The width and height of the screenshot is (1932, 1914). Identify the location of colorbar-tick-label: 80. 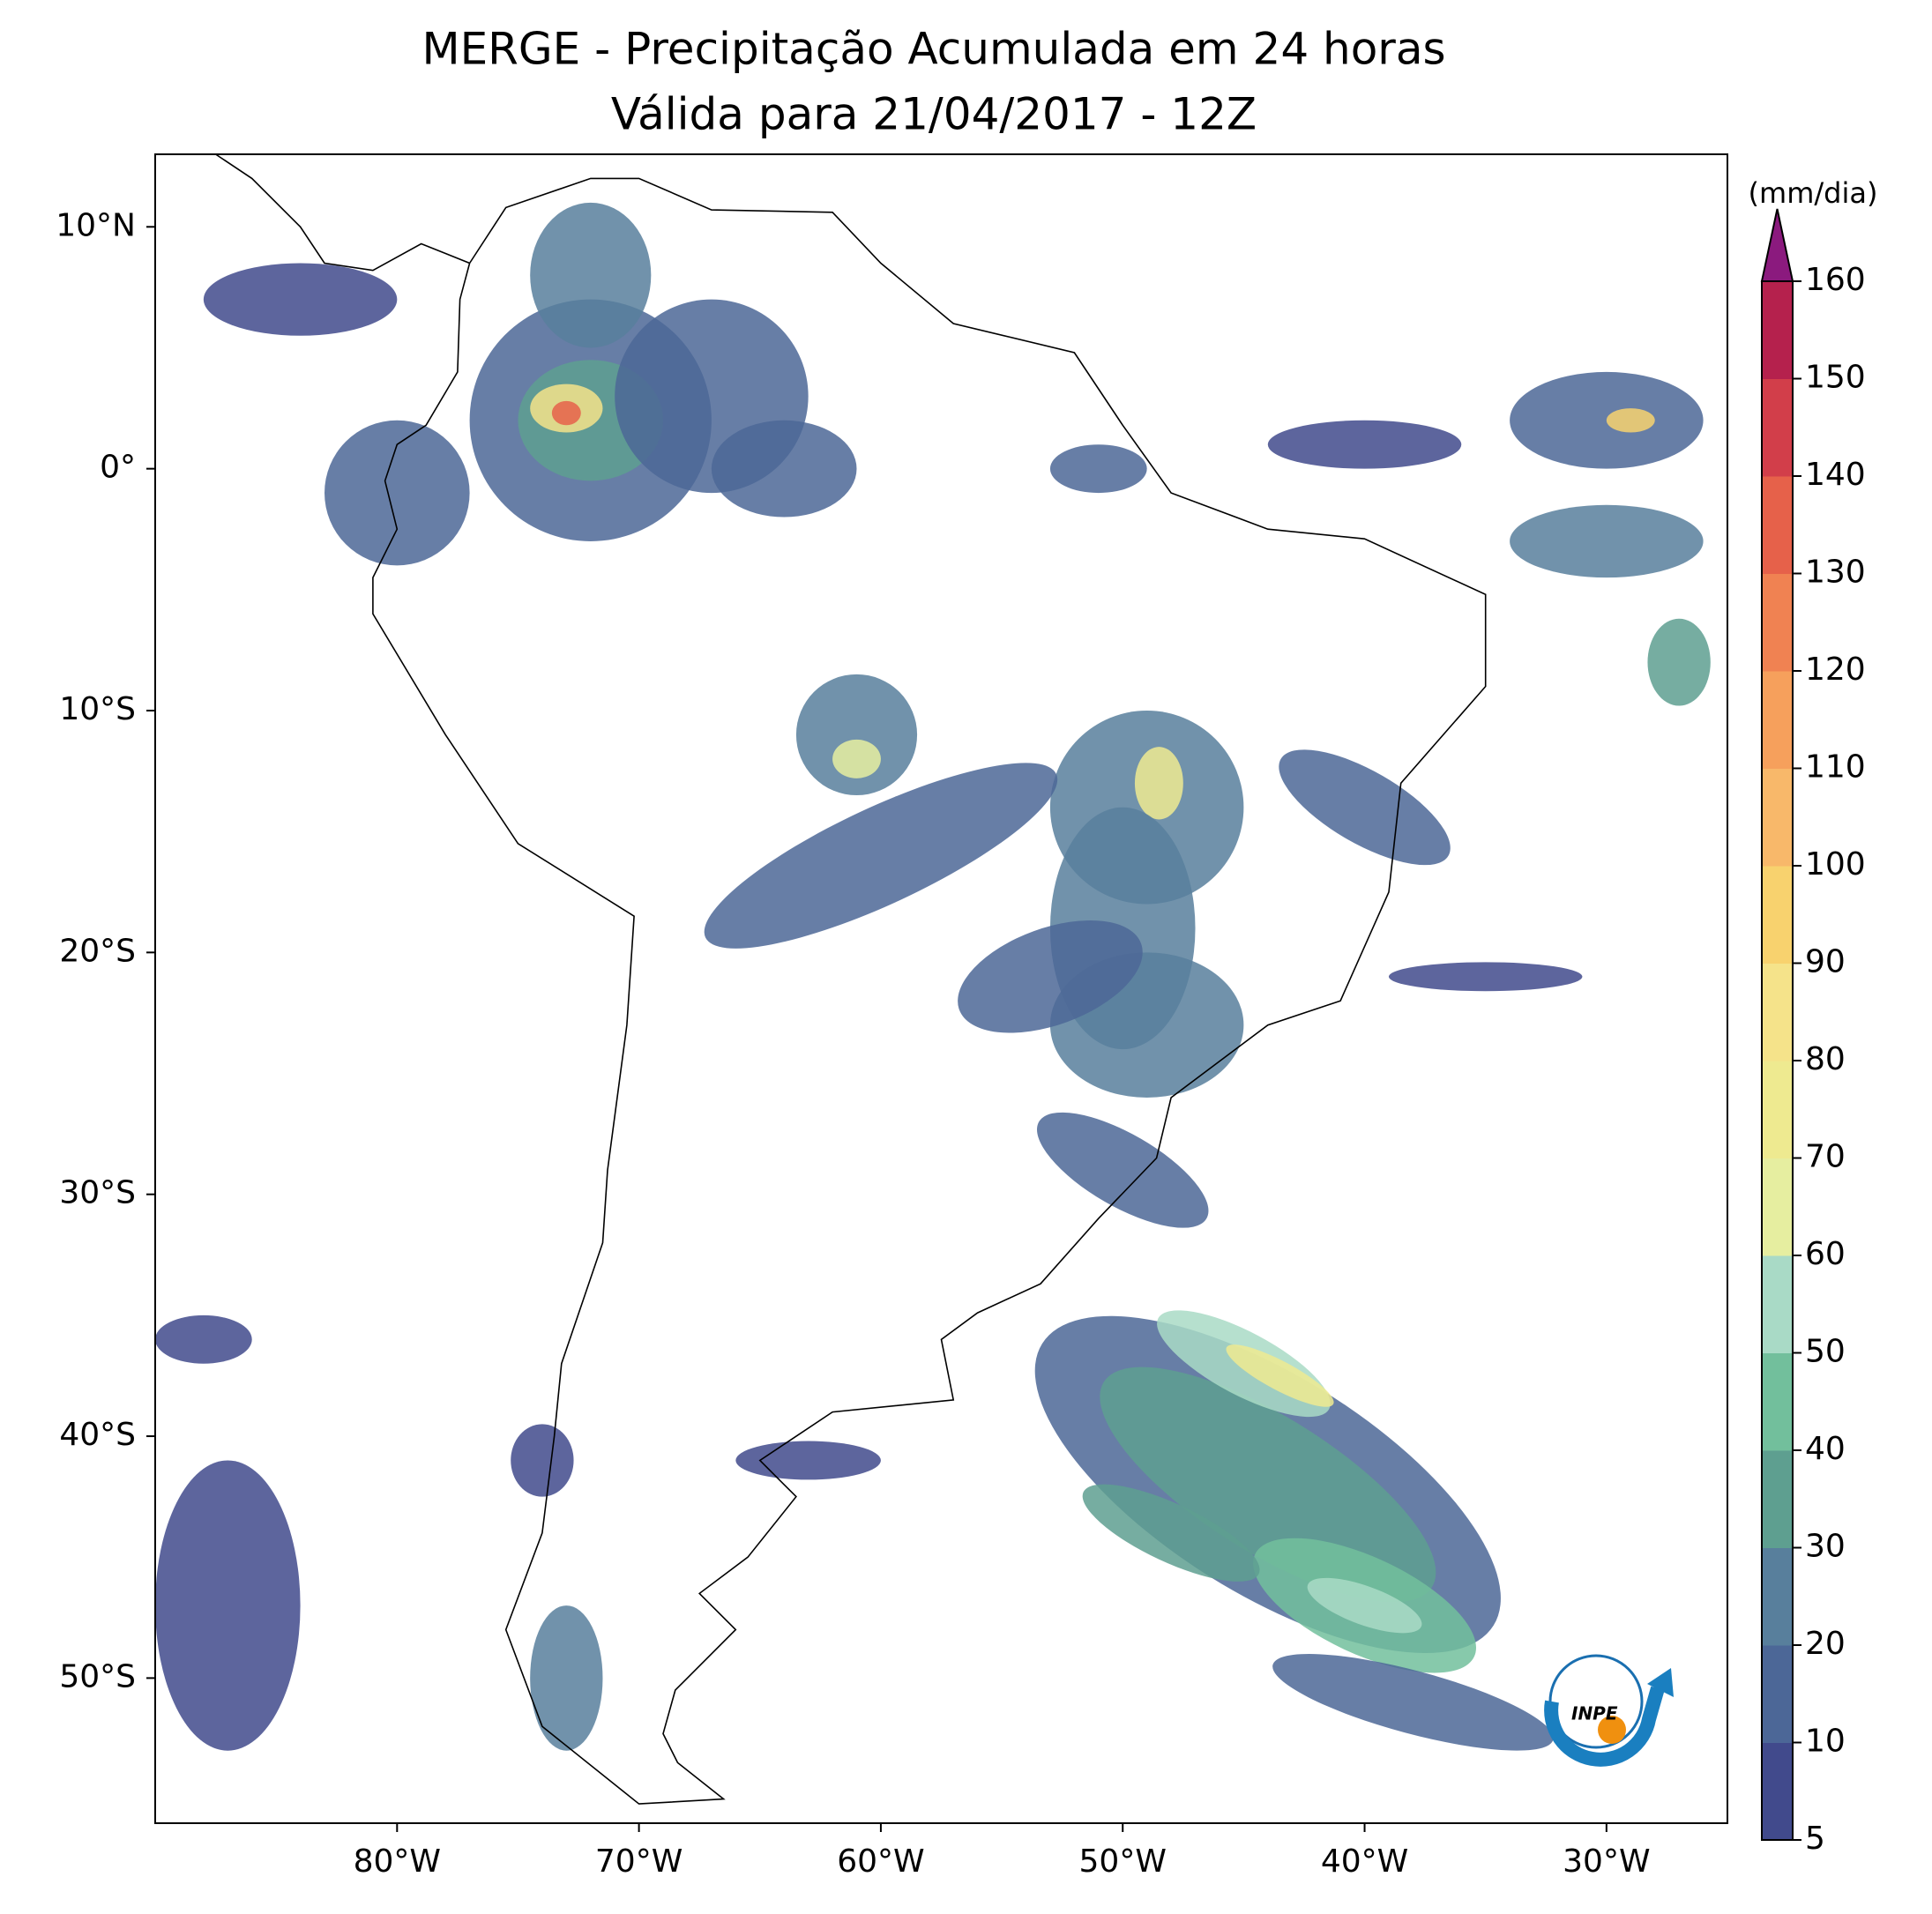
(1825, 1059).